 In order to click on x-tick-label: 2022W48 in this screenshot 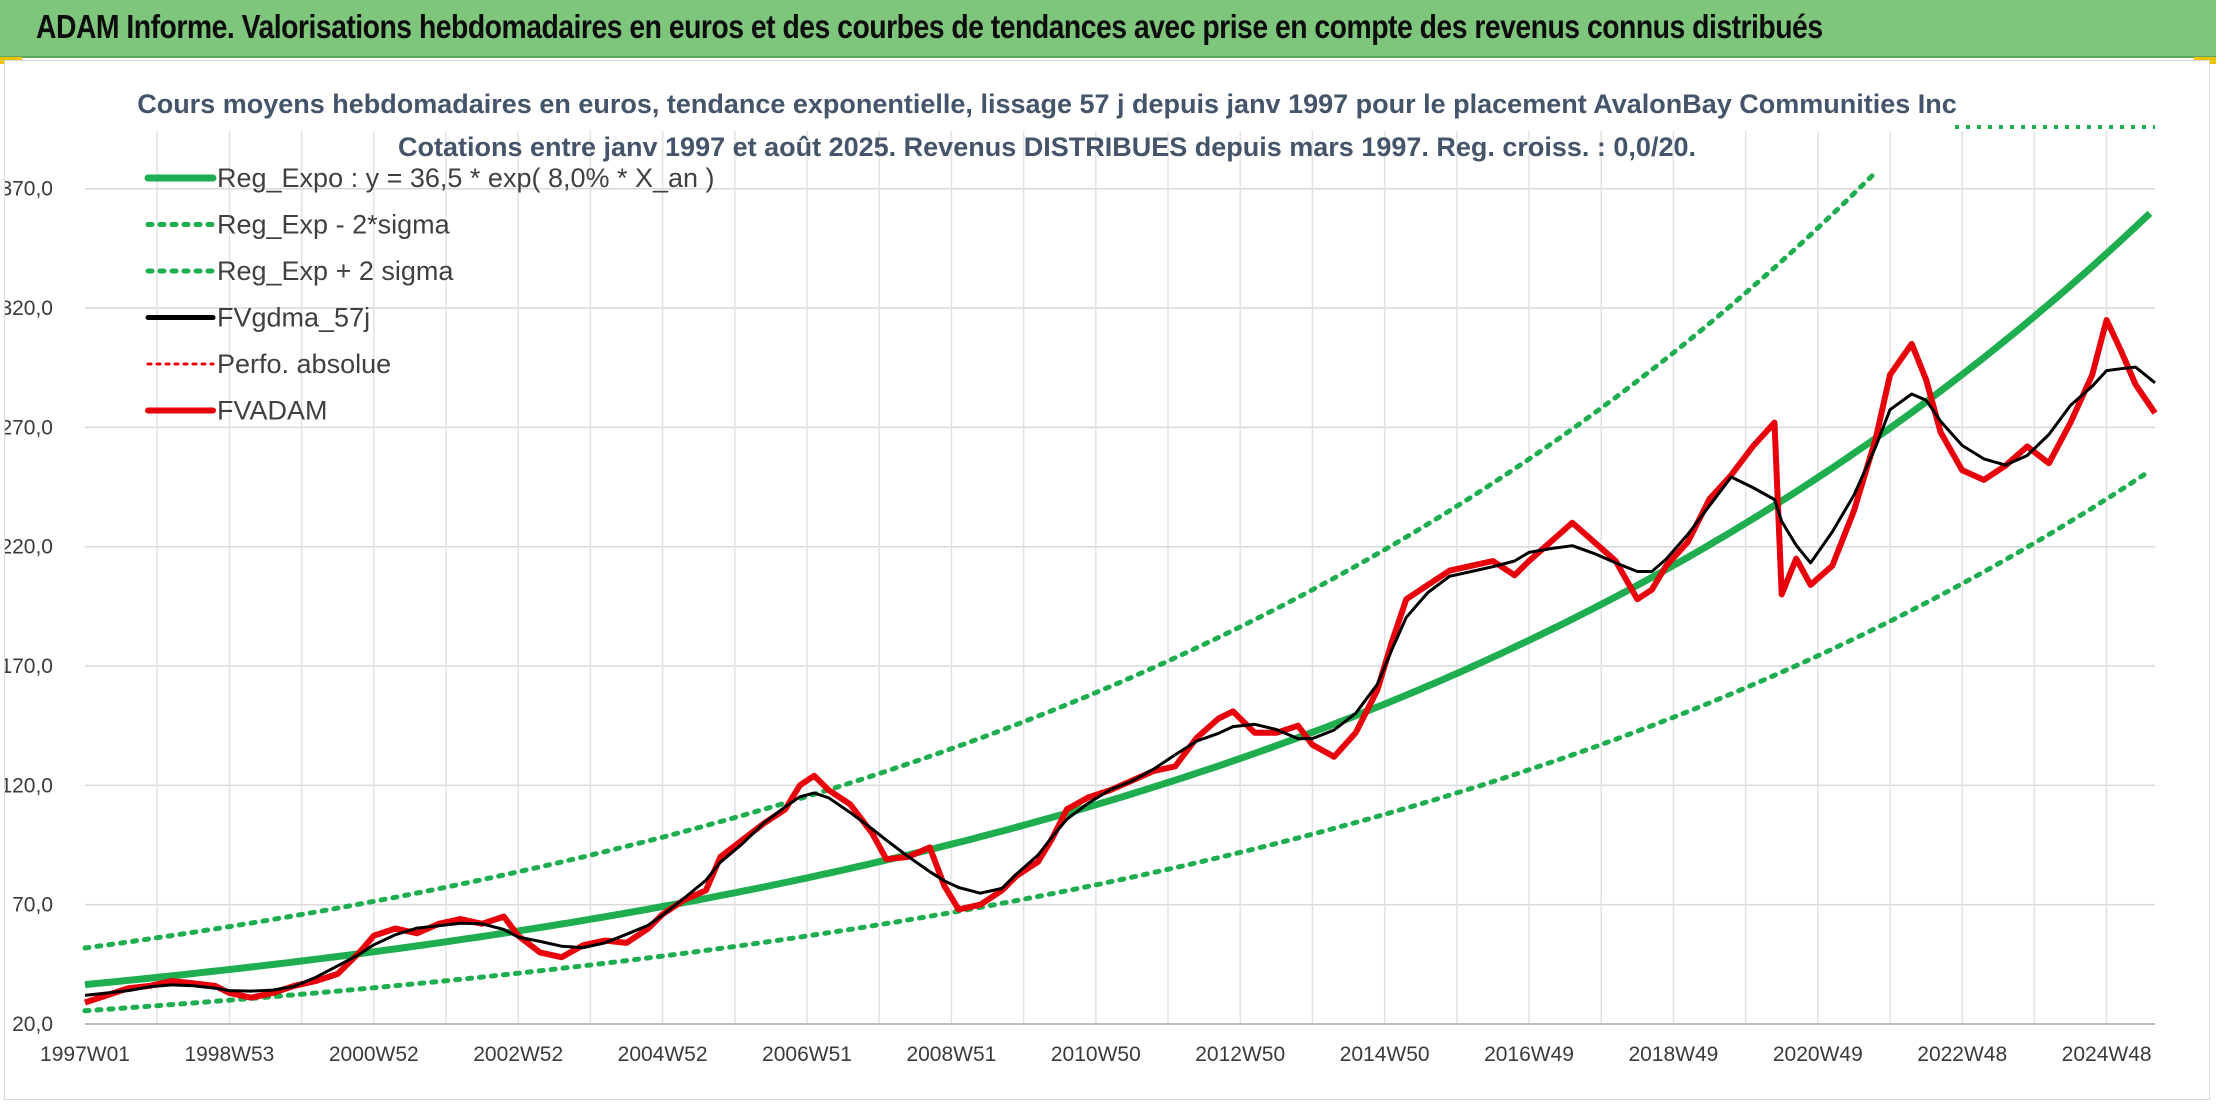, I will do `click(1962, 1054)`.